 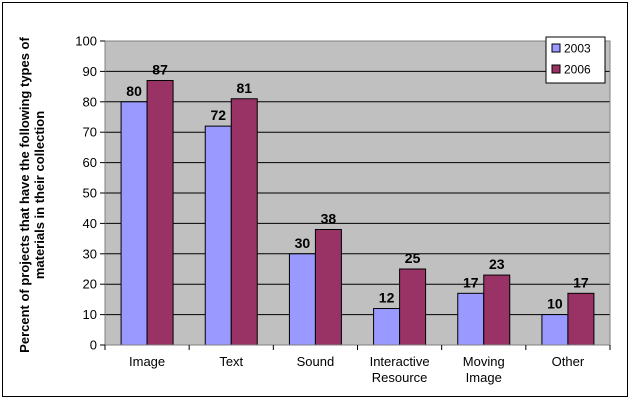 What do you see at coordinates (90, 284) in the screenshot?
I see `y-tick-label: 20` at bounding box center [90, 284].